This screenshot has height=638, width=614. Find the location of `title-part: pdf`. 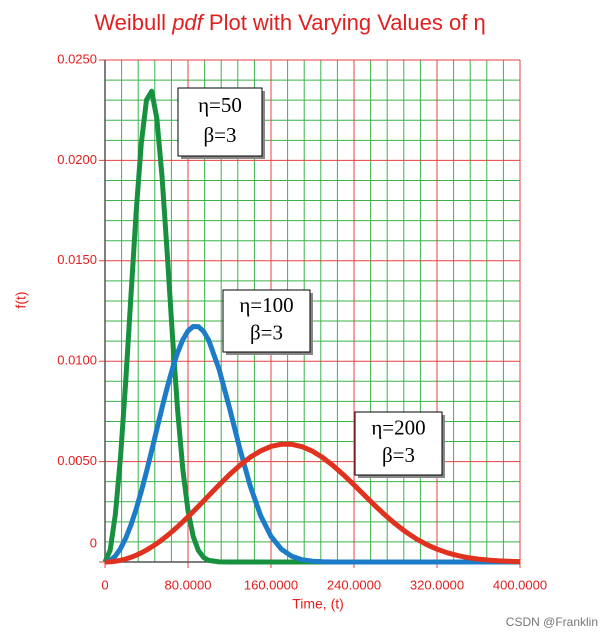

title-part: pdf is located at coordinates (188, 22).